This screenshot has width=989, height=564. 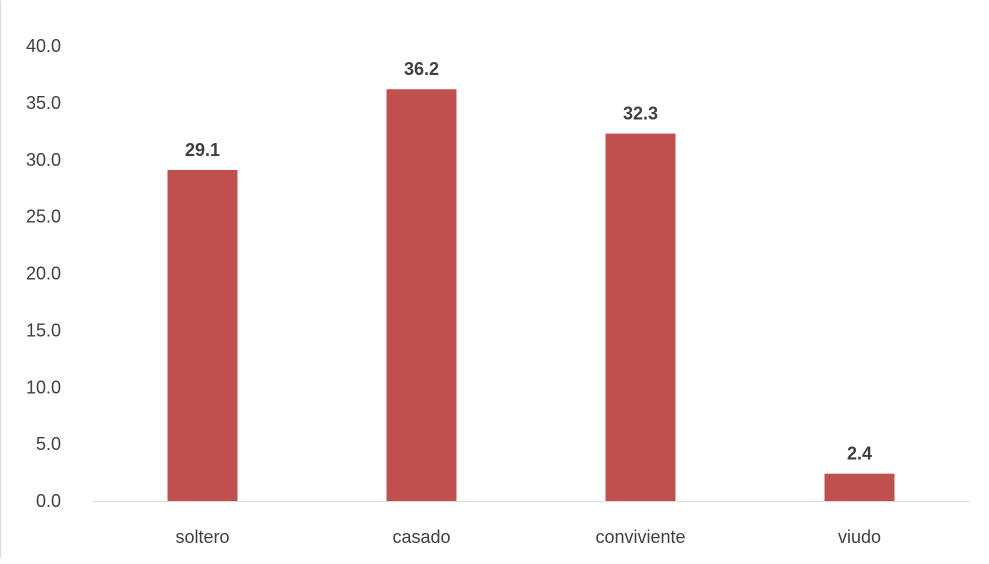 What do you see at coordinates (859, 487) in the screenshot?
I see `bar-viudo` at bounding box center [859, 487].